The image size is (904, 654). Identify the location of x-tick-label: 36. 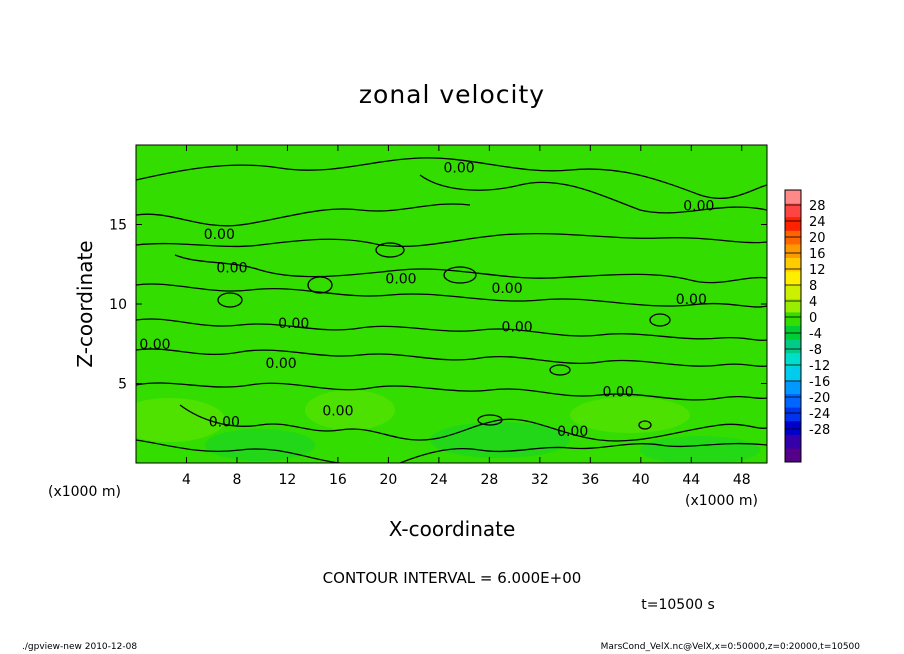
(590, 480).